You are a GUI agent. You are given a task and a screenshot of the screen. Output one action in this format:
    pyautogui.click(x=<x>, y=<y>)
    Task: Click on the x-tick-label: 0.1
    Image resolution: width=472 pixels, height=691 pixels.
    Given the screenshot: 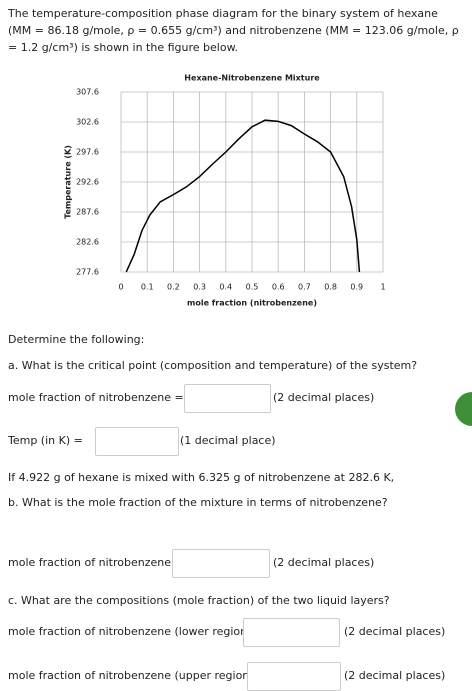 What is the action you would take?
    pyautogui.click(x=147, y=287)
    